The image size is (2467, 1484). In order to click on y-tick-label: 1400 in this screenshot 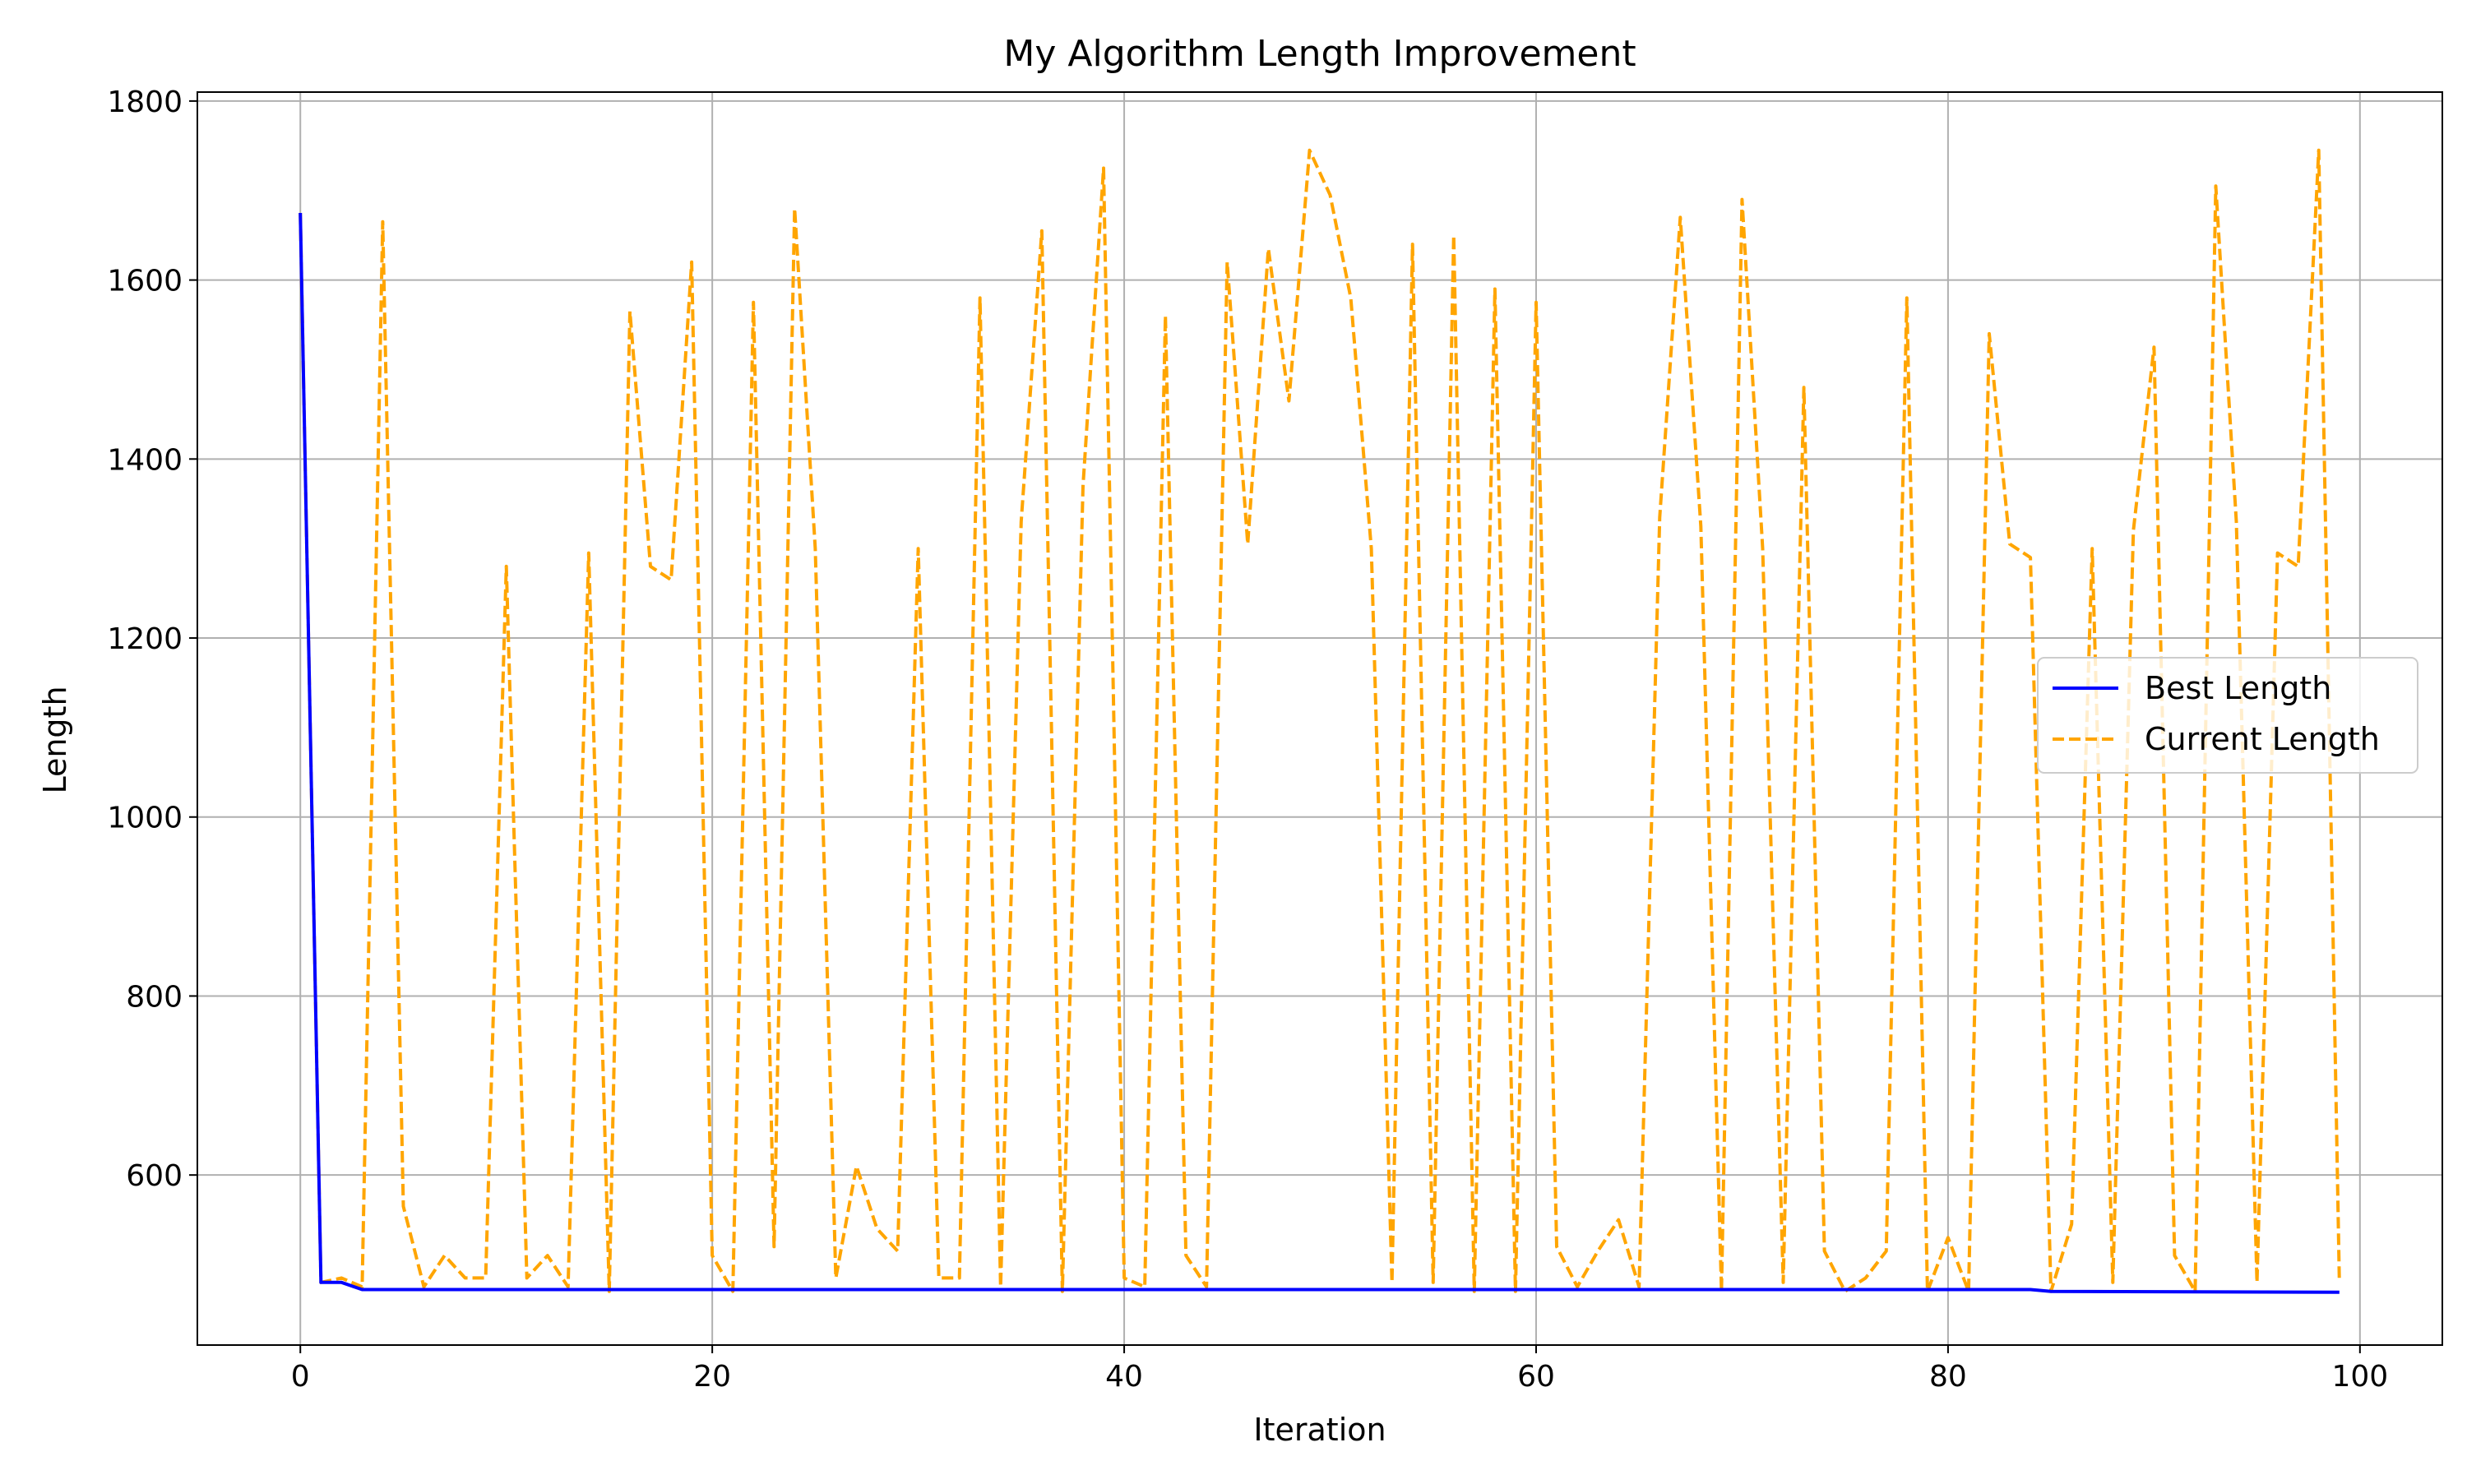, I will do `click(145, 460)`.